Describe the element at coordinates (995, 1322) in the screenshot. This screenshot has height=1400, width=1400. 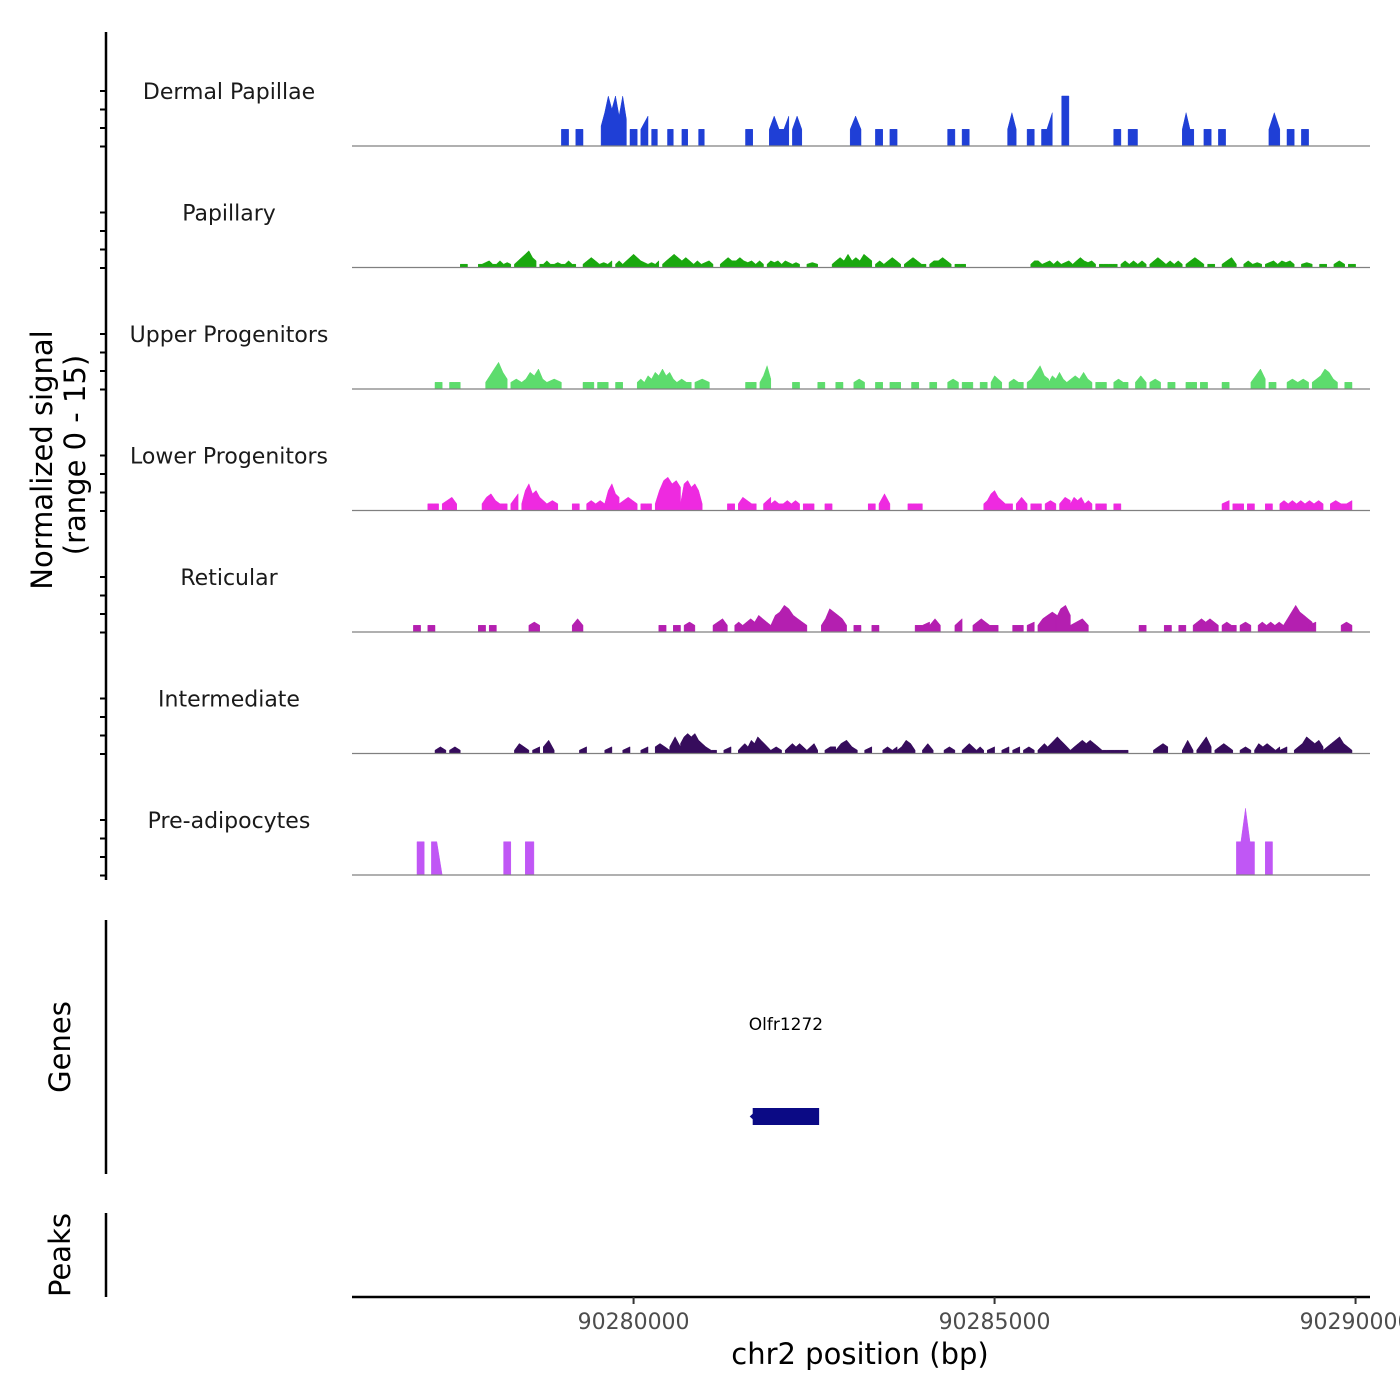
I see `x-tick-label: 90285000` at that location.